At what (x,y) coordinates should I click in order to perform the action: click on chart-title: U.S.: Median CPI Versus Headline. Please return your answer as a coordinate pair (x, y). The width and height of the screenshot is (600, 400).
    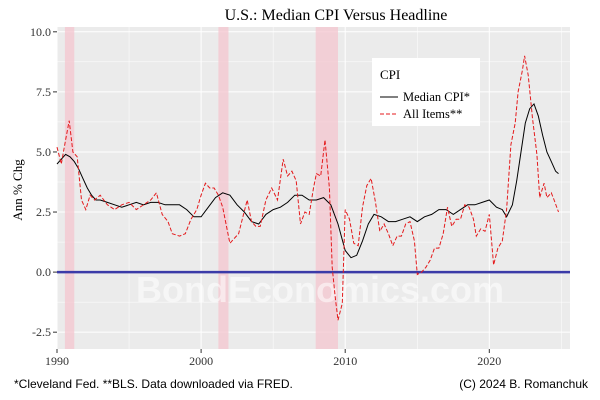
    Looking at the image, I should click on (336, 15).